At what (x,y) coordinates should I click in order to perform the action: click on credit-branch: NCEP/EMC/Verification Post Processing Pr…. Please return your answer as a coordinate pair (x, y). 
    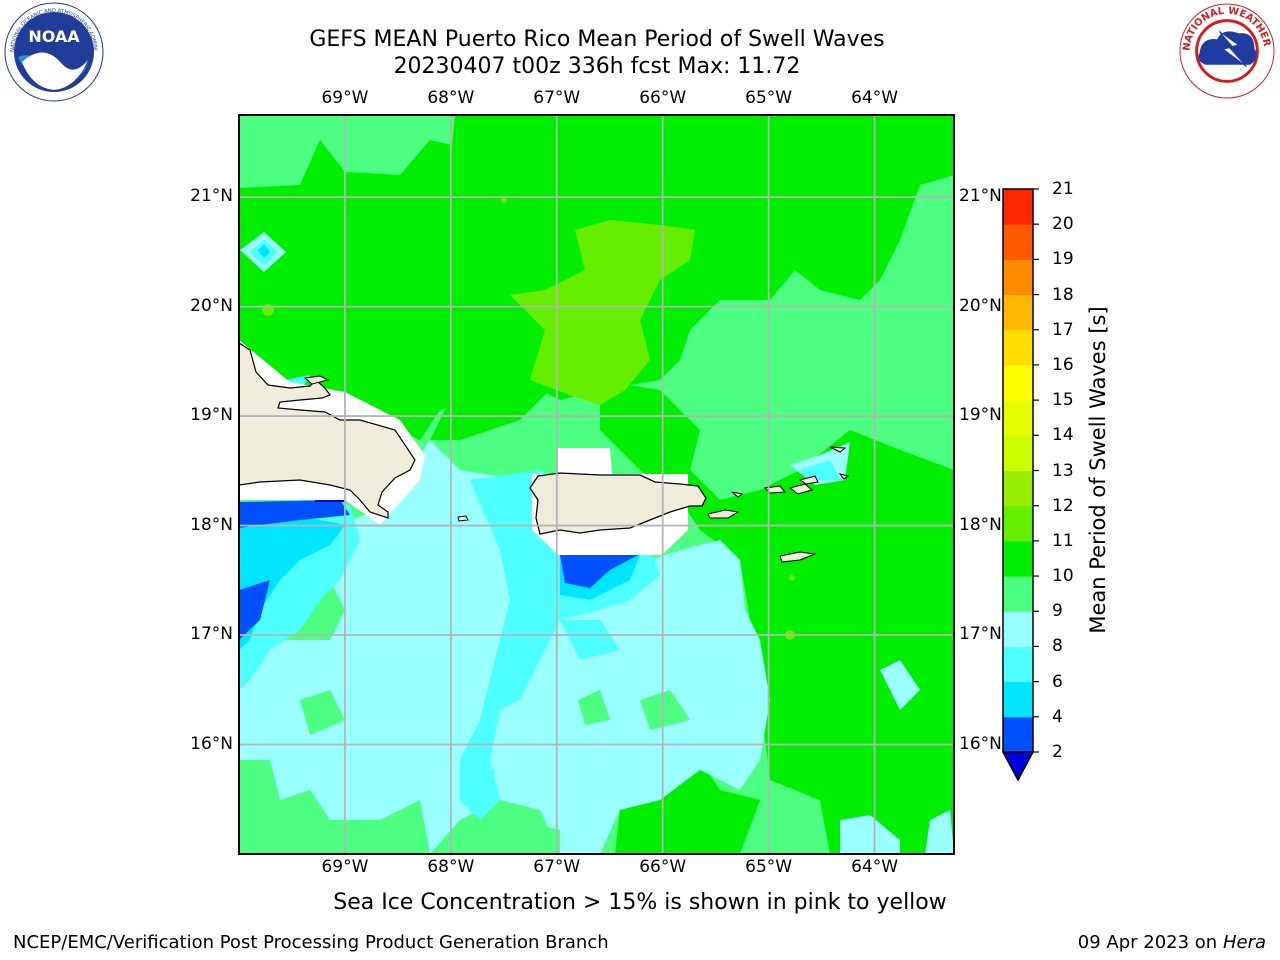
    Looking at the image, I should click on (311, 942).